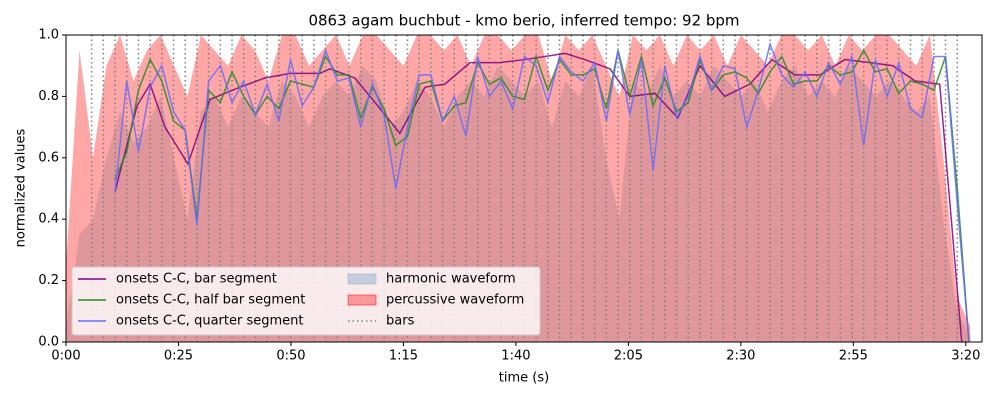 This screenshot has width=1000, height=400. I want to click on x-tick-label: 0:50, so click(290, 356).